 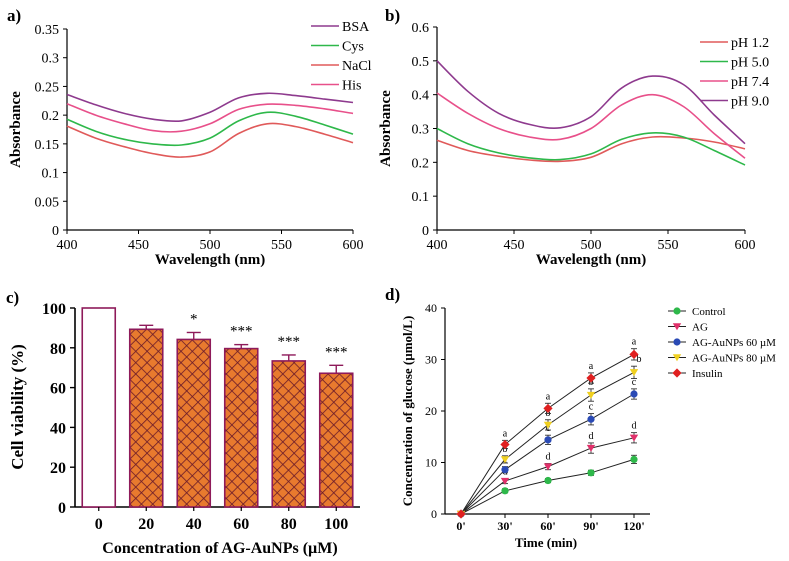 What do you see at coordinates (707, 374) in the screenshot?
I see `legend-label: Insulin` at bounding box center [707, 374].